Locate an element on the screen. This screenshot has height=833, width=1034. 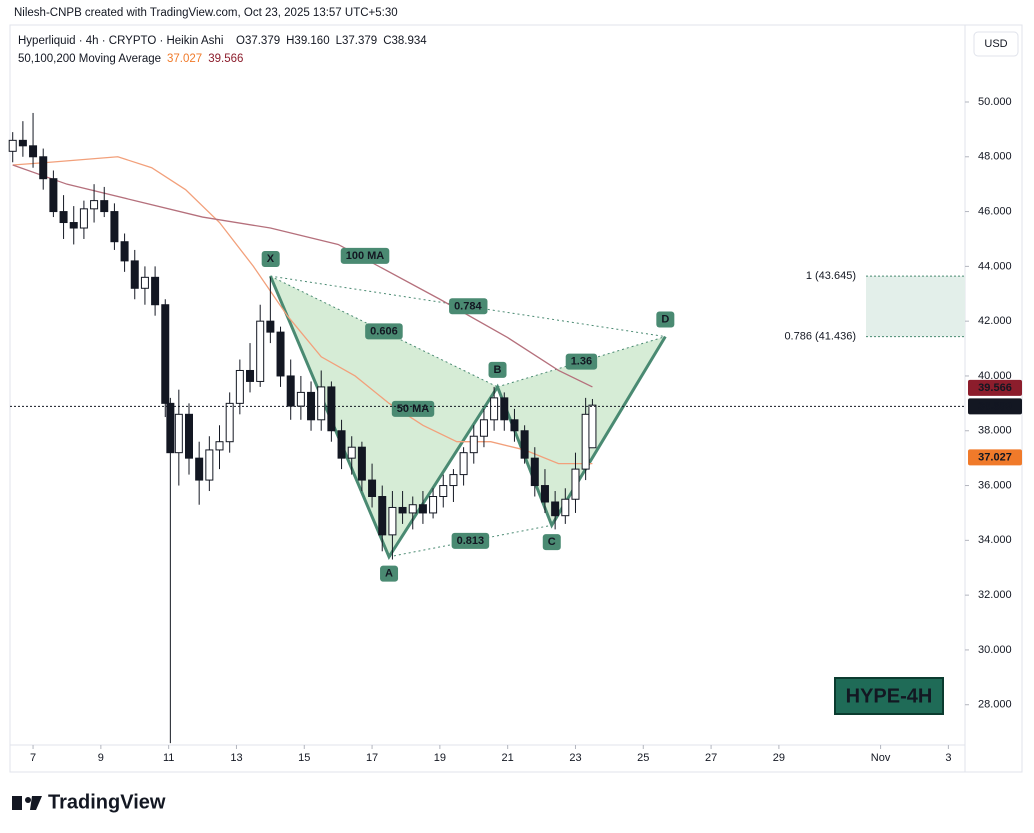
x-tick-label: 15 is located at coordinates (304, 758).